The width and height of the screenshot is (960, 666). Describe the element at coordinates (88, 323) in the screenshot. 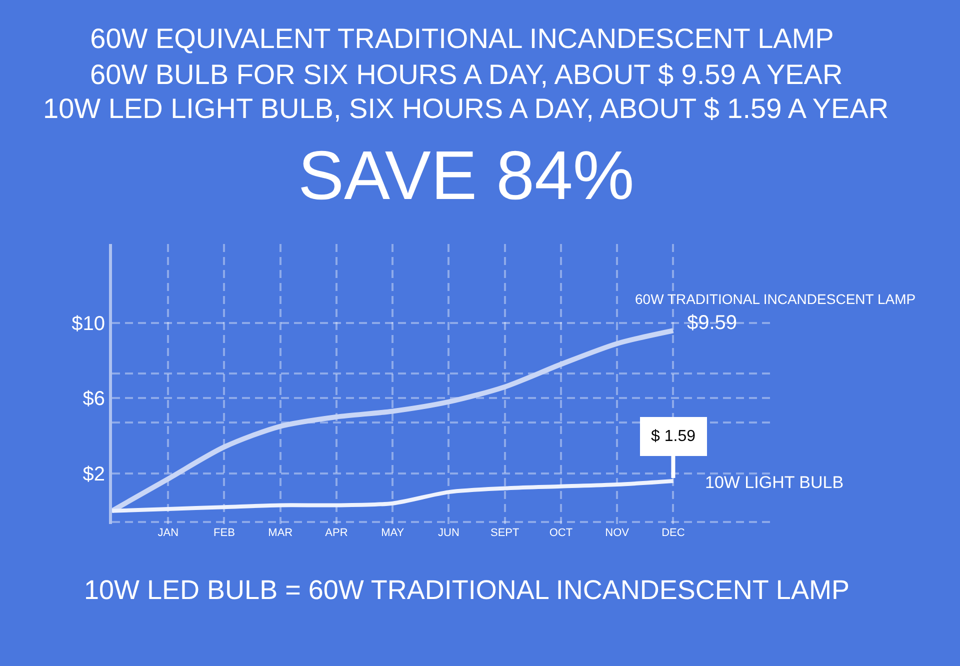

I see `y-tick-label: $10` at that location.